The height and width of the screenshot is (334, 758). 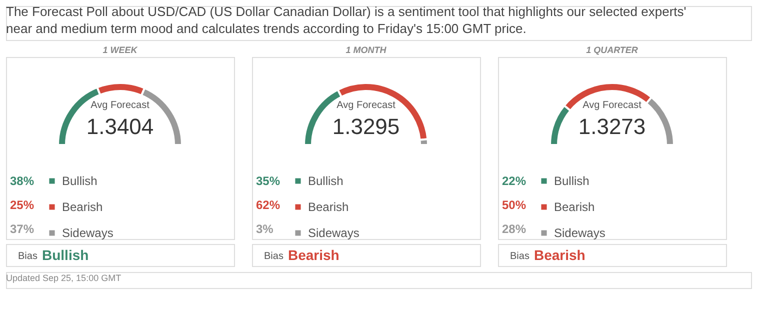 What do you see at coordinates (268, 181) in the screenshot?
I see `data-label: 35%` at bounding box center [268, 181].